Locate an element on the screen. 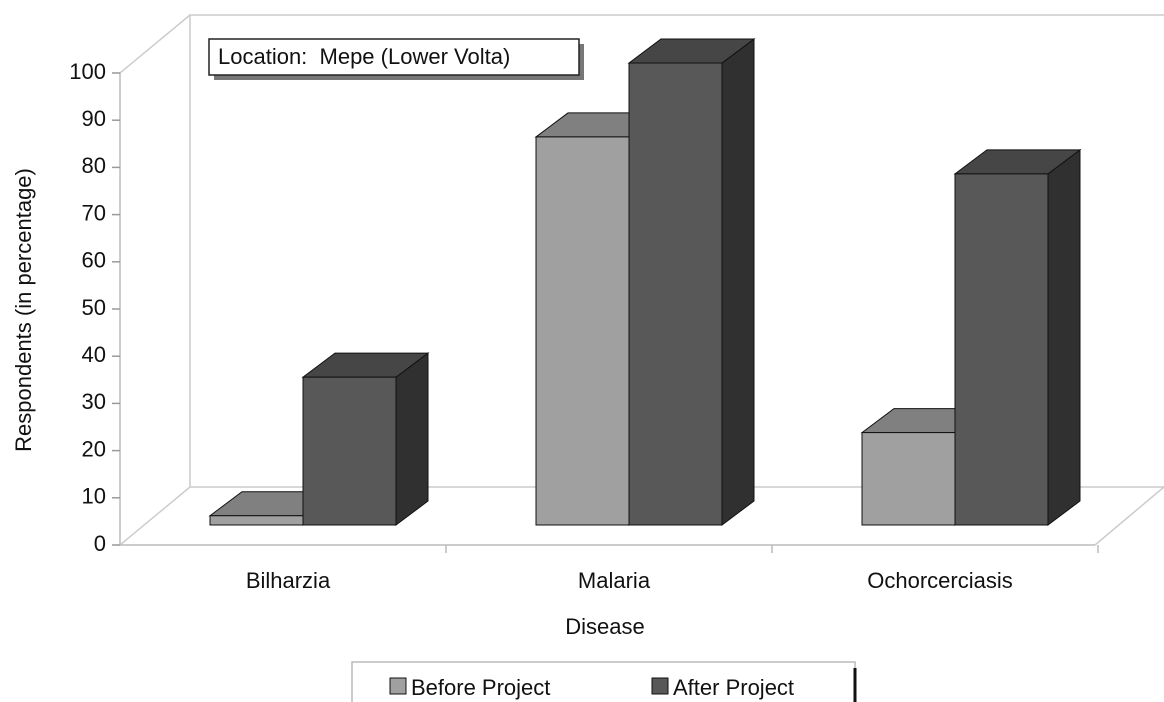  legend-label: After Project is located at coordinates (733, 687).